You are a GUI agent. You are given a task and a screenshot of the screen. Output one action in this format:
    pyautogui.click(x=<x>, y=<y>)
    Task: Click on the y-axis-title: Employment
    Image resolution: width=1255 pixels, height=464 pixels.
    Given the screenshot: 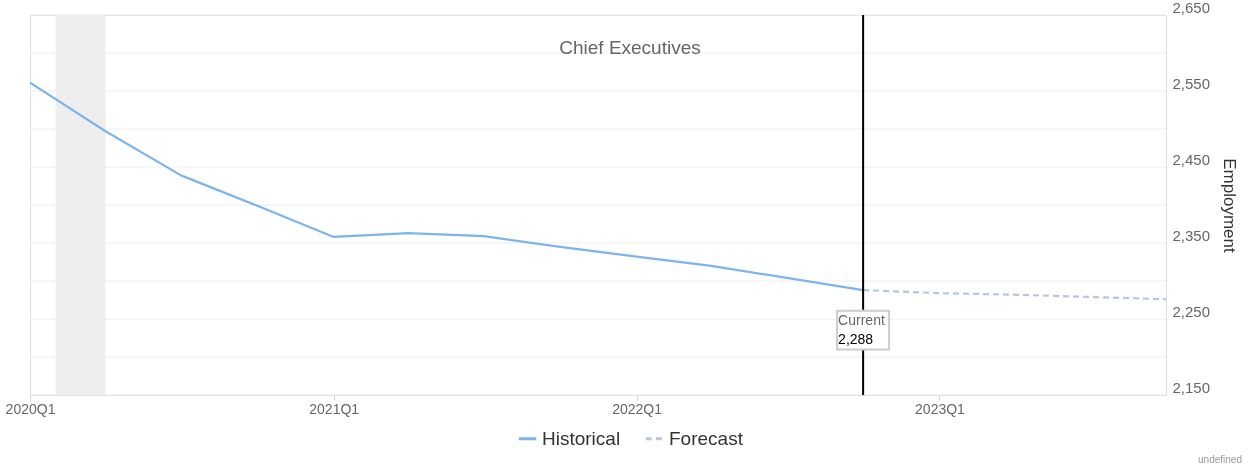 What is the action you would take?
    pyautogui.click(x=1230, y=206)
    